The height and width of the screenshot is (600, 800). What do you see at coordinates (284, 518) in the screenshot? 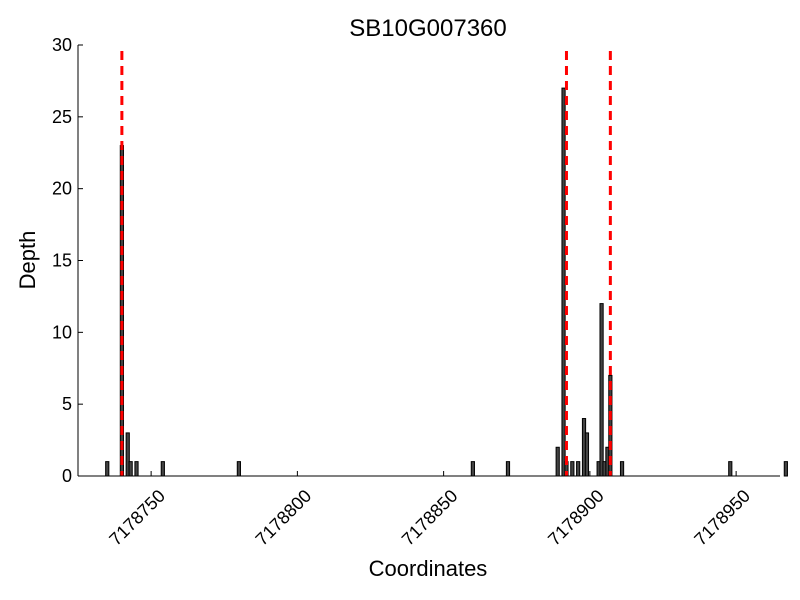
I see `x-tick-label-1: 7178800` at bounding box center [284, 518].